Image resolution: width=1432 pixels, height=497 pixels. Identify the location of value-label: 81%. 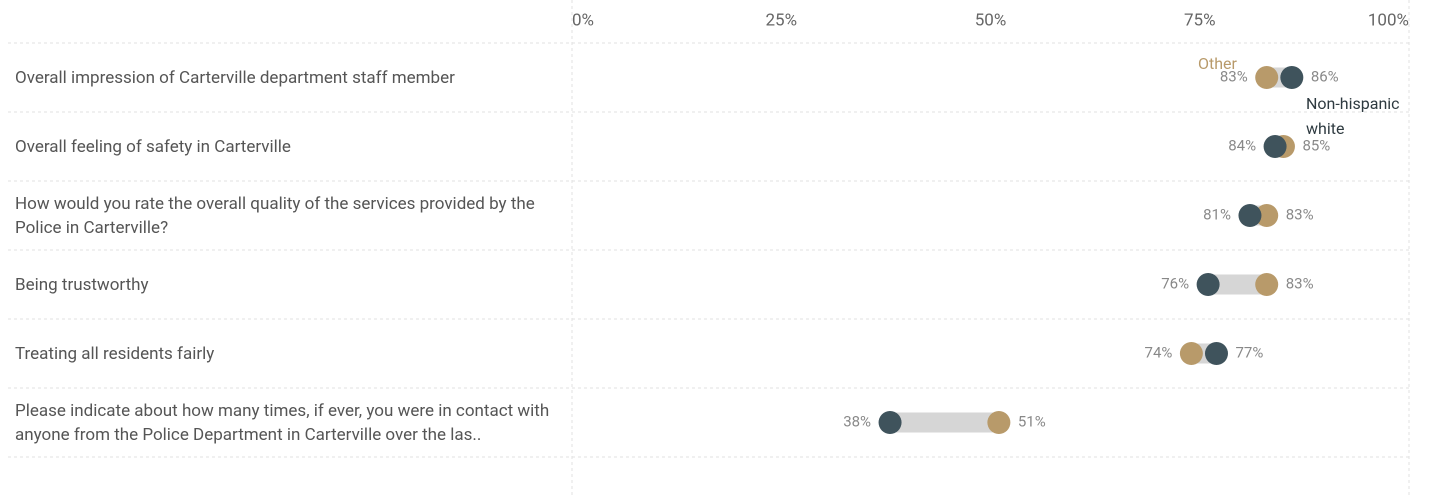
(1217, 214).